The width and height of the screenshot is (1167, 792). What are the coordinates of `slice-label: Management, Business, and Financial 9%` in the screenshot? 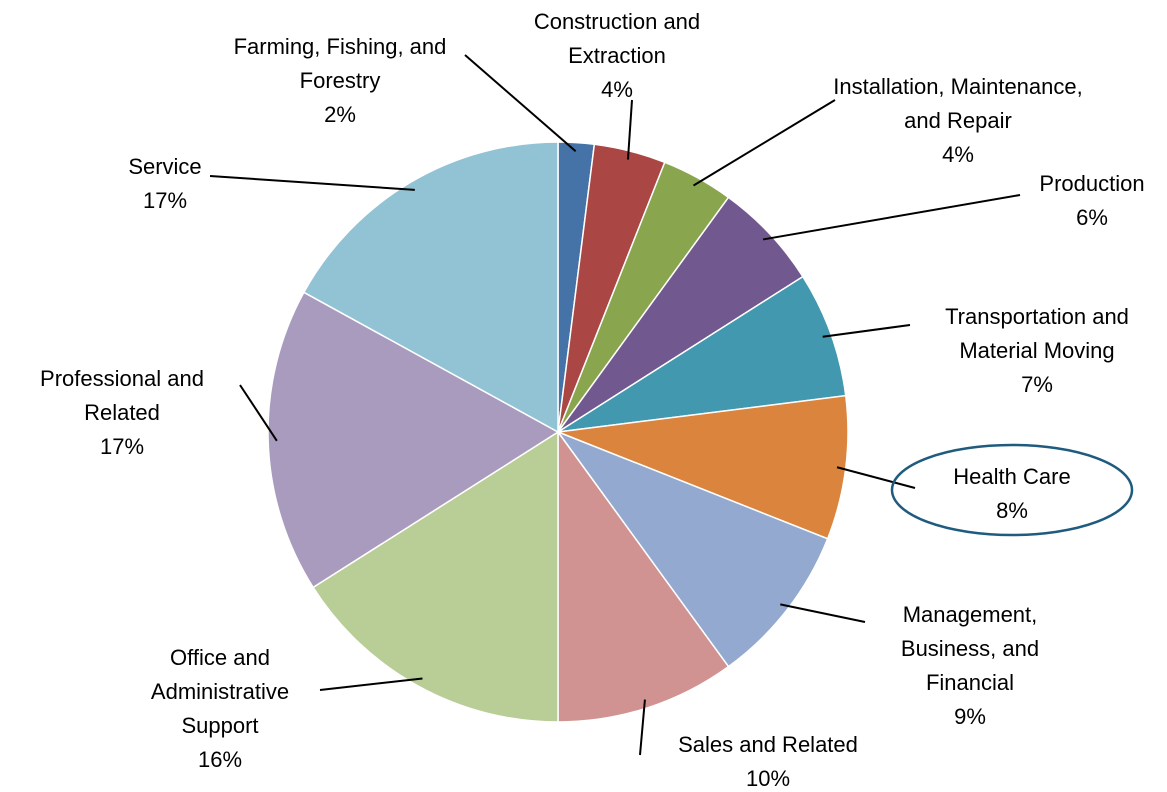 It's located at (970, 666).